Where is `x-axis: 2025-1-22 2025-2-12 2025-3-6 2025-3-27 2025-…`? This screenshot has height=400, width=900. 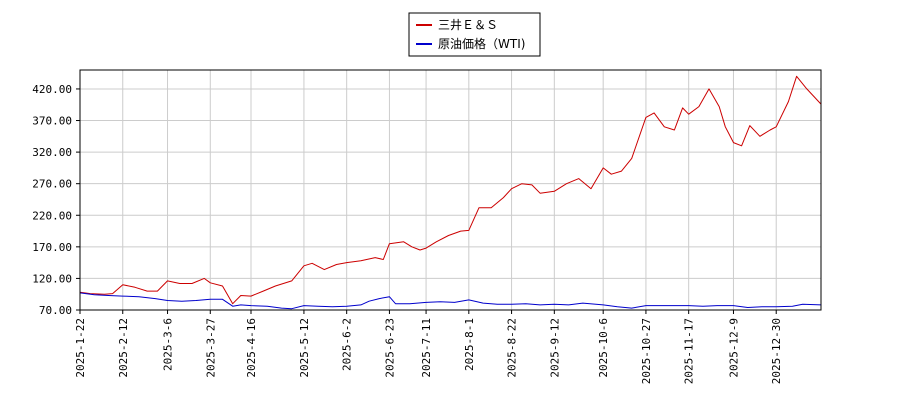
x-axis: 2025-1-22 2025-2-12 2025-3-6 2025-3-27 2025-… is located at coordinates (428, 347).